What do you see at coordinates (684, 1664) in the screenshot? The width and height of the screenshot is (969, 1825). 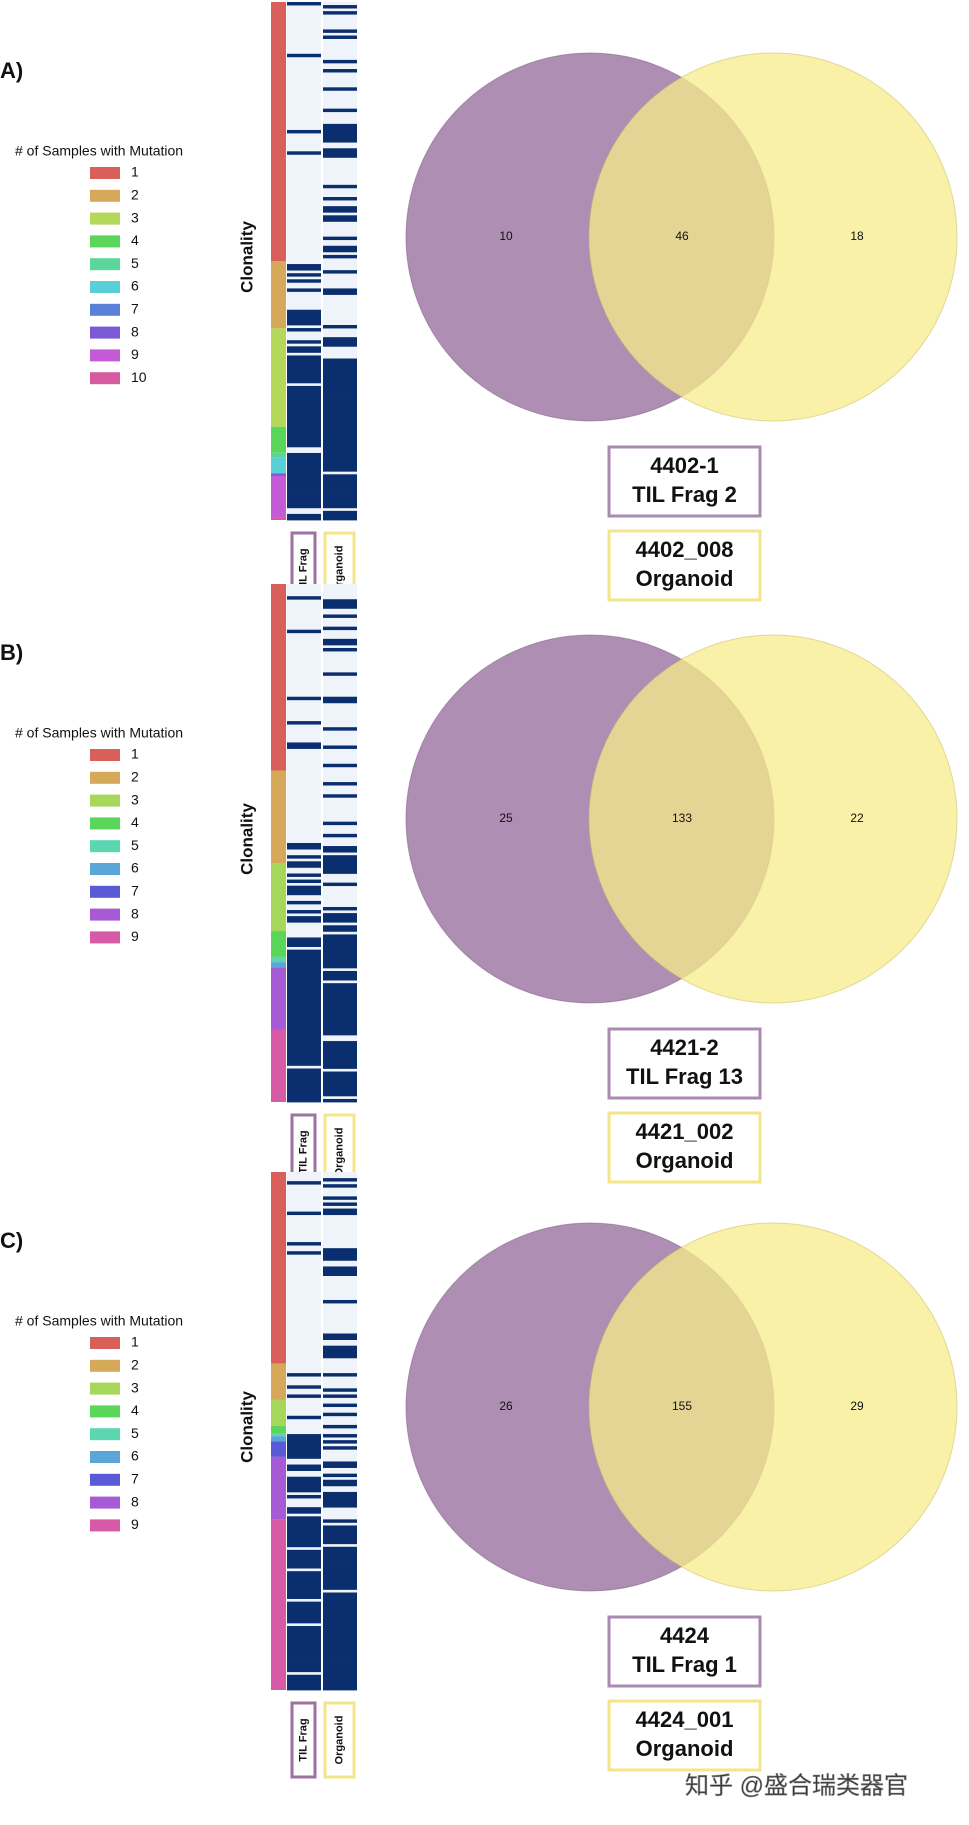 I see `set-label: TIL Frag 1` at bounding box center [684, 1664].